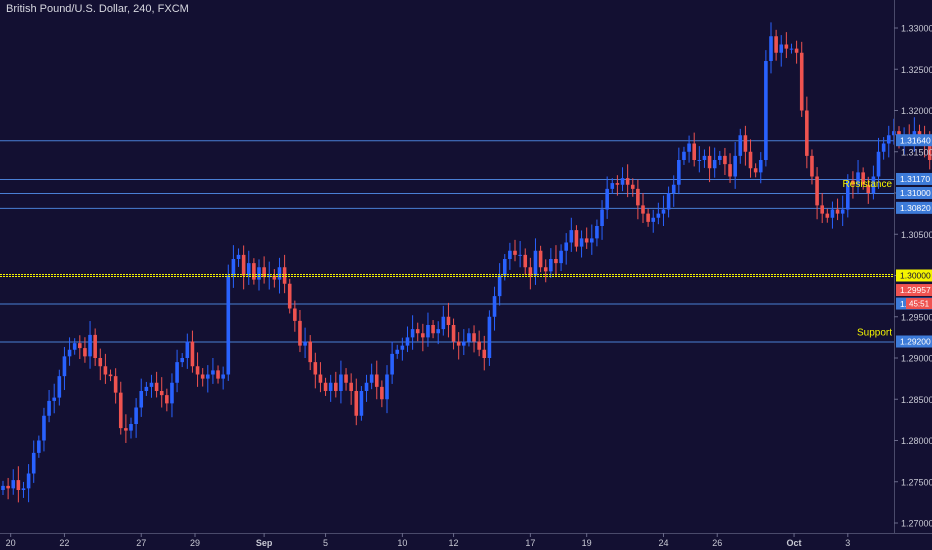  What do you see at coordinates (794, 543) in the screenshot?
I see `x-tick-label-12: Oct` at bounding box center [794, 543].